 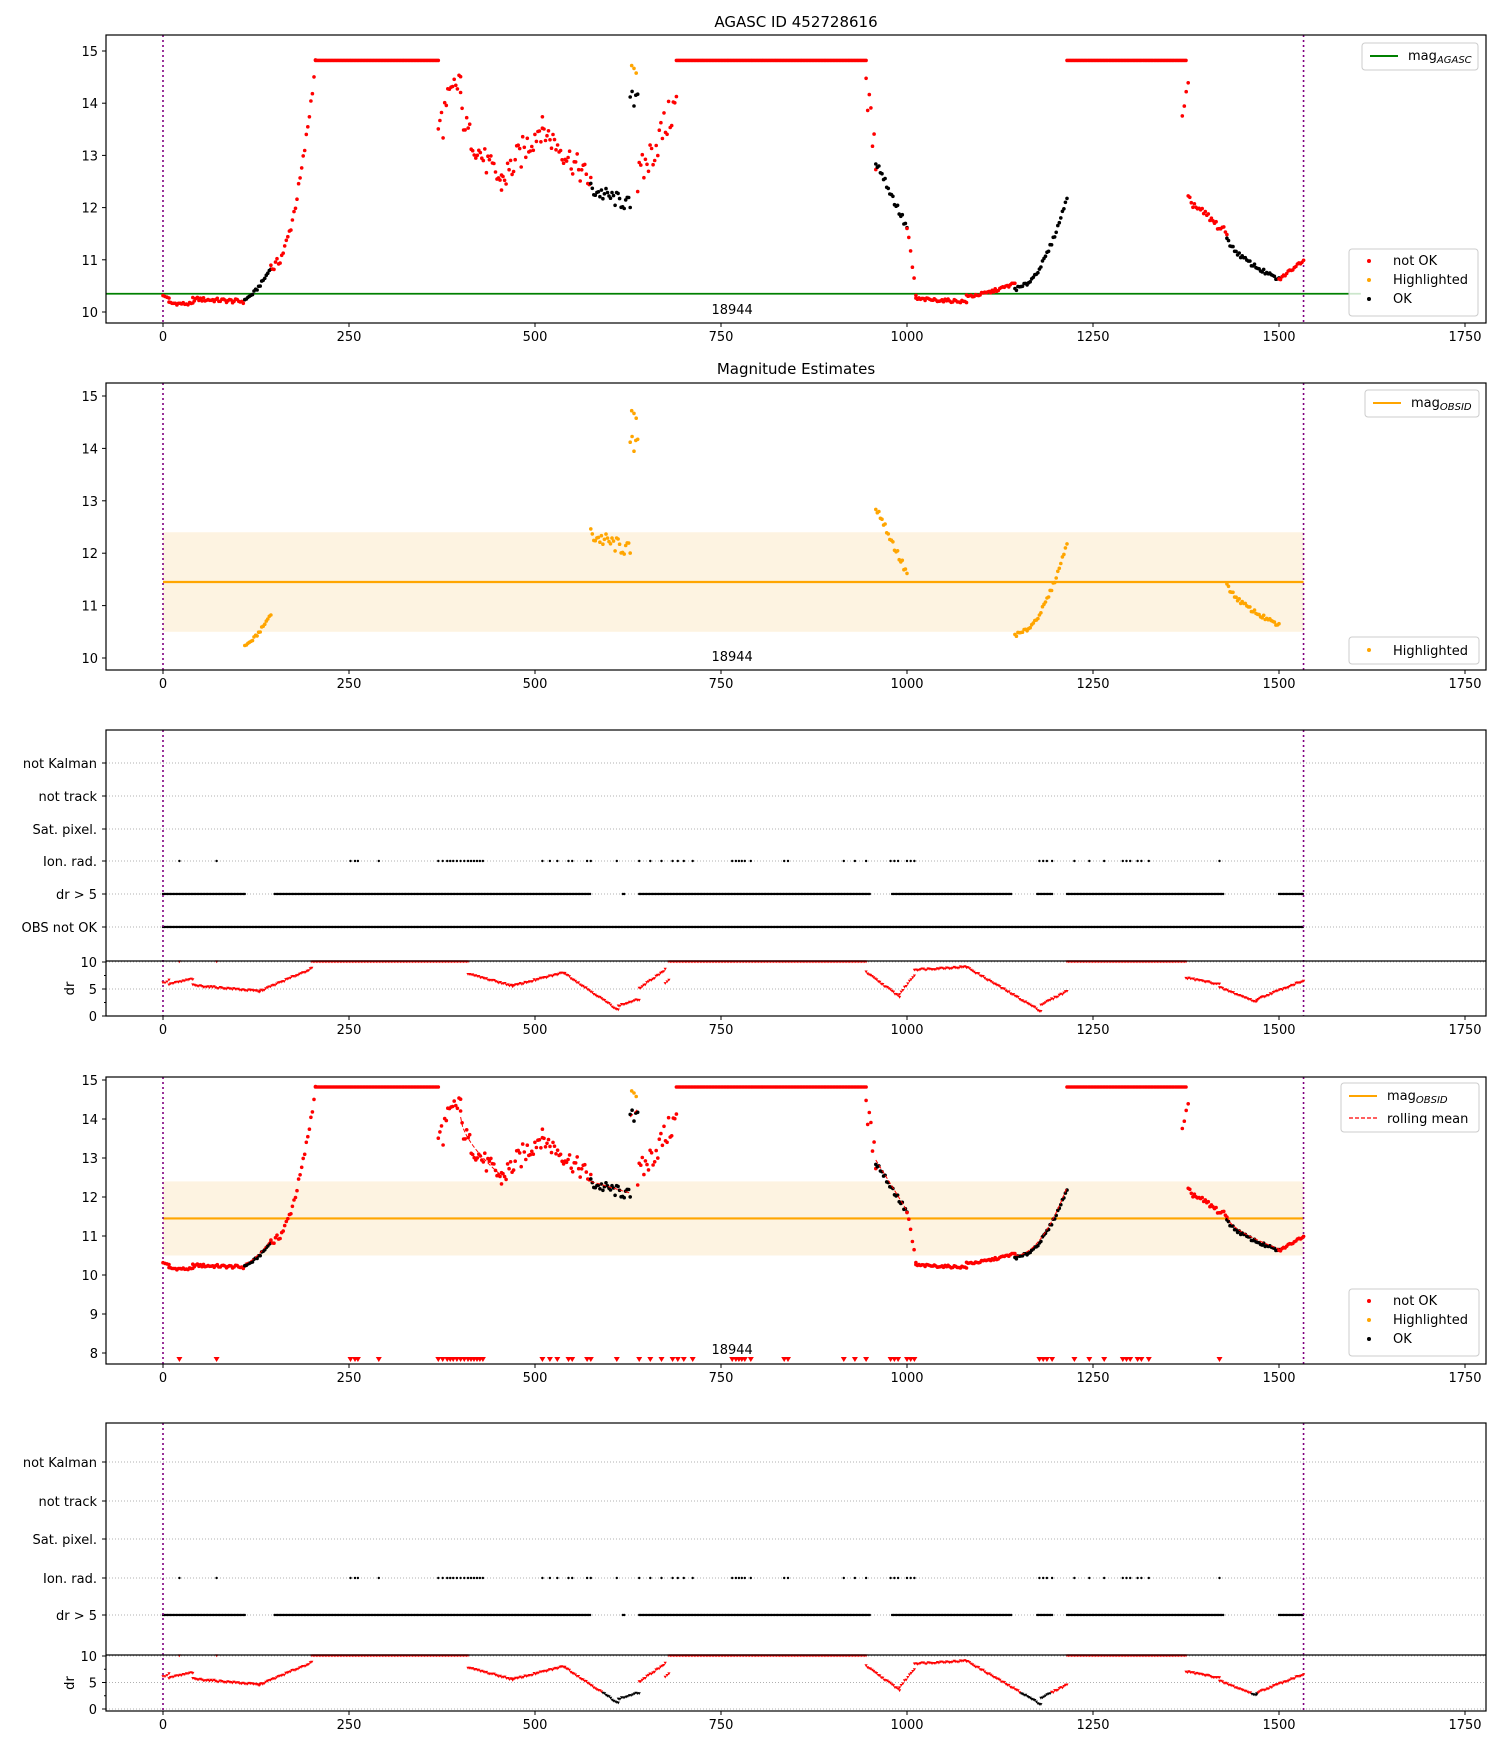 What do you see at coordinates (901, 992) in the screenshot?
I see `dr-point` at bounding box center [901, 992].